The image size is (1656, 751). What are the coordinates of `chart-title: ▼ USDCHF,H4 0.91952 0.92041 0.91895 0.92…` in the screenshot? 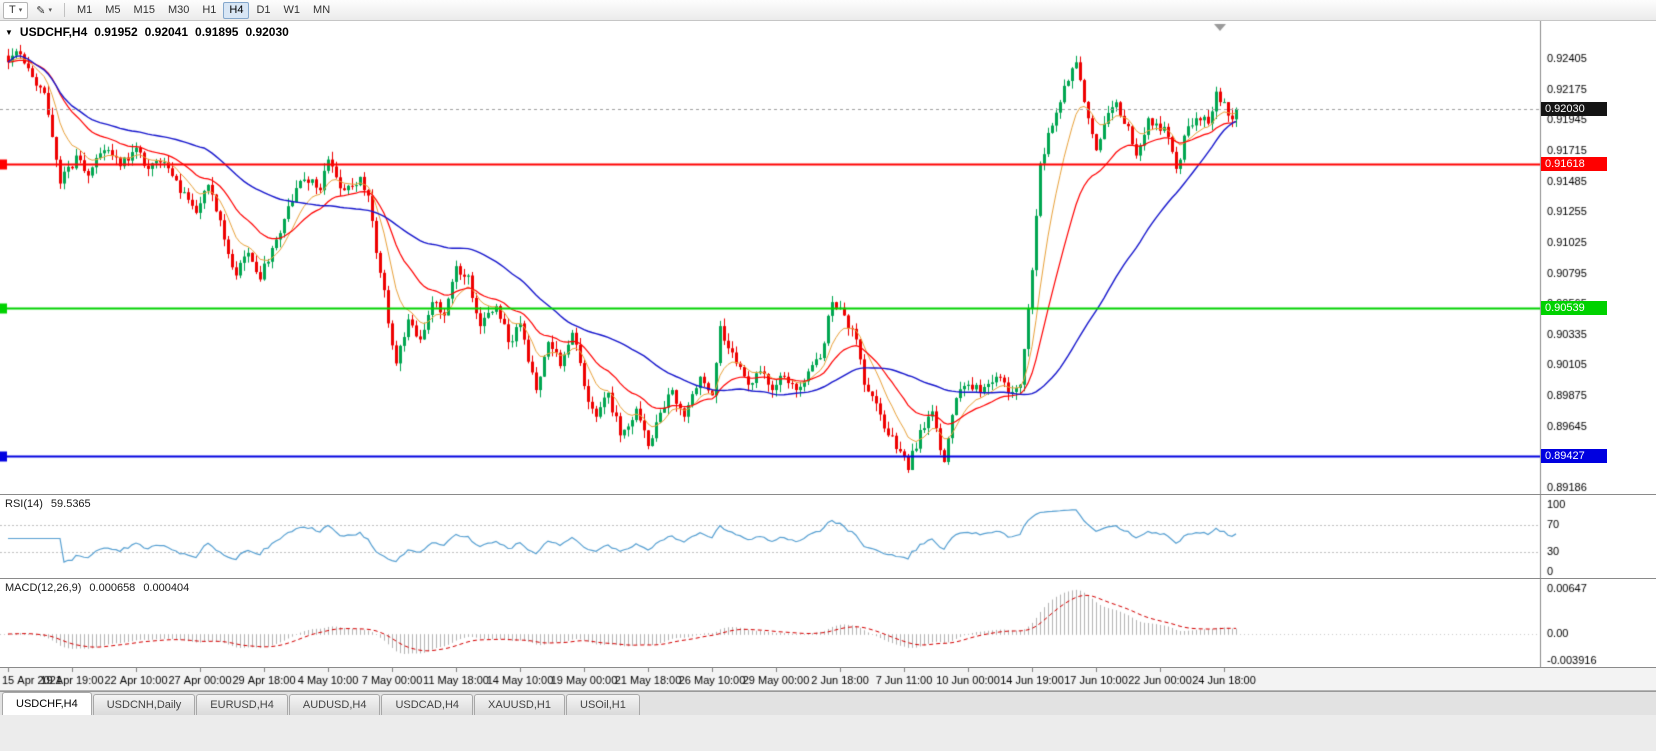 It's located at (147, 32).